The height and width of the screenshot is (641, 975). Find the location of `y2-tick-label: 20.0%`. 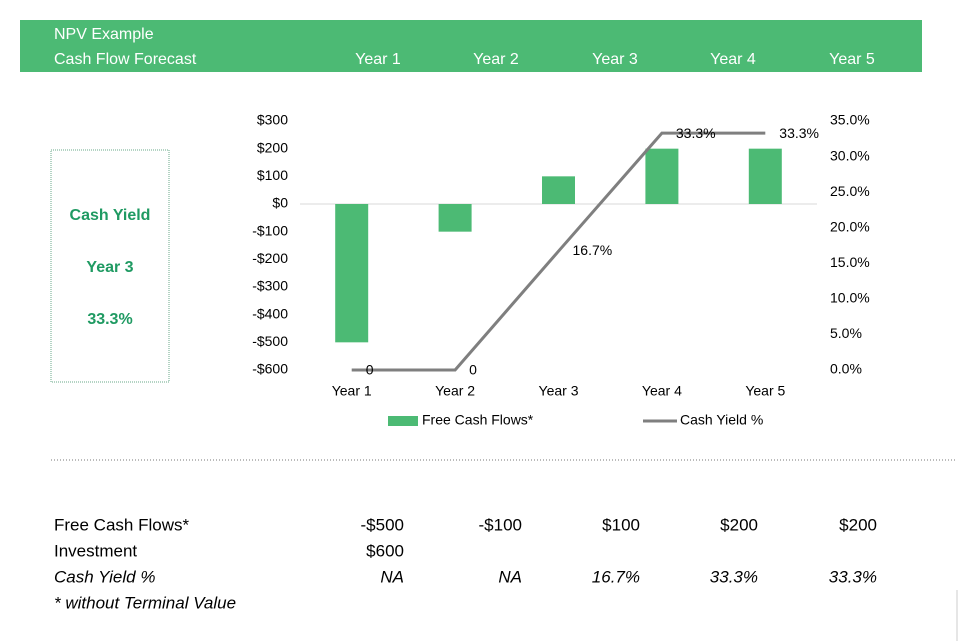

y2-tick-label: 20.0% is located at coordinates (850, 226).